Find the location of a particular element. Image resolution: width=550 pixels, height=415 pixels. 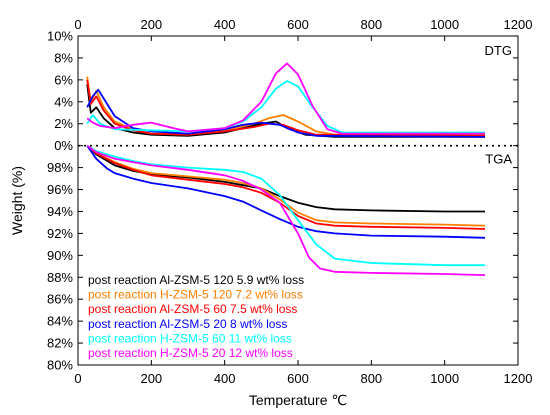

x-tick-label: 200 is located at coordinates (151, 378).